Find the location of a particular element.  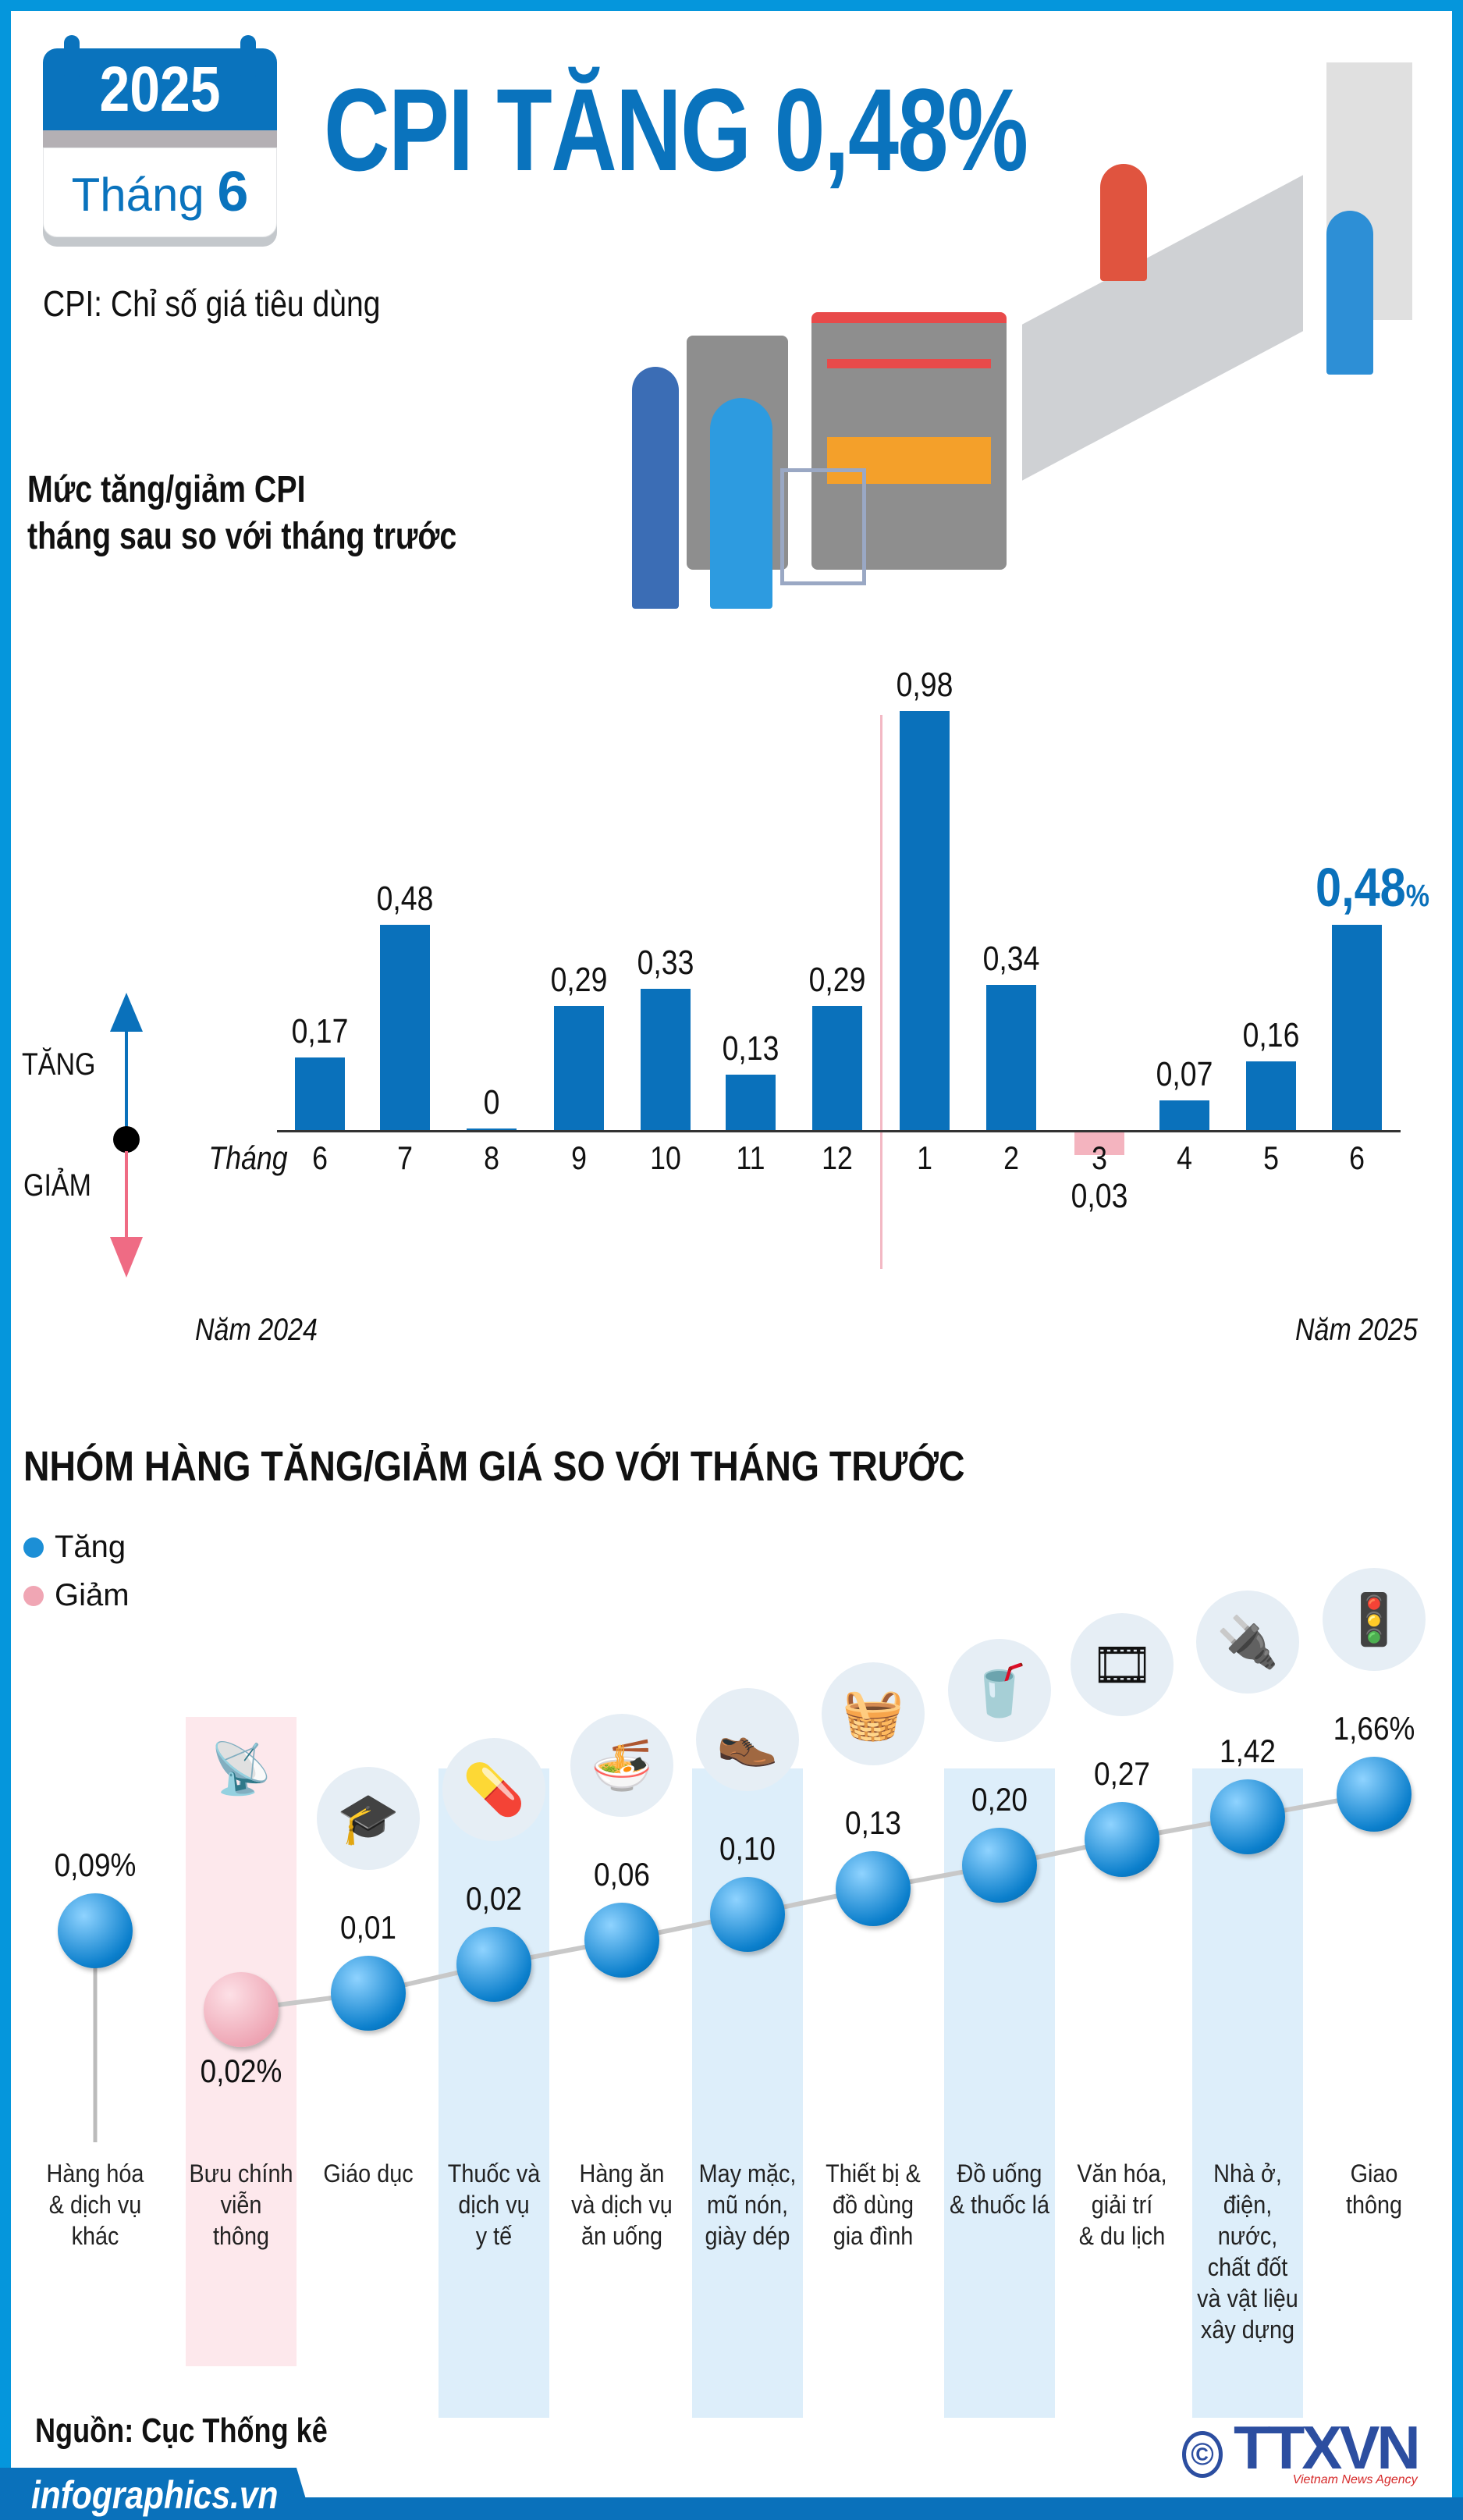

traffic-light-icon: 🚦 is located at coordinates (1374, 1620).